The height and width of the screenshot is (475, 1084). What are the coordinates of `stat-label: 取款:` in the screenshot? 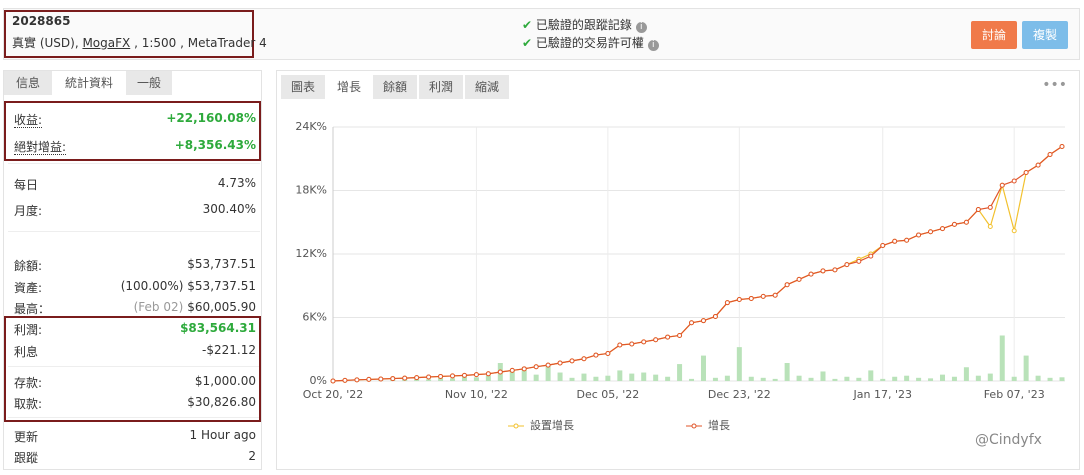 It's located at (28, 404).